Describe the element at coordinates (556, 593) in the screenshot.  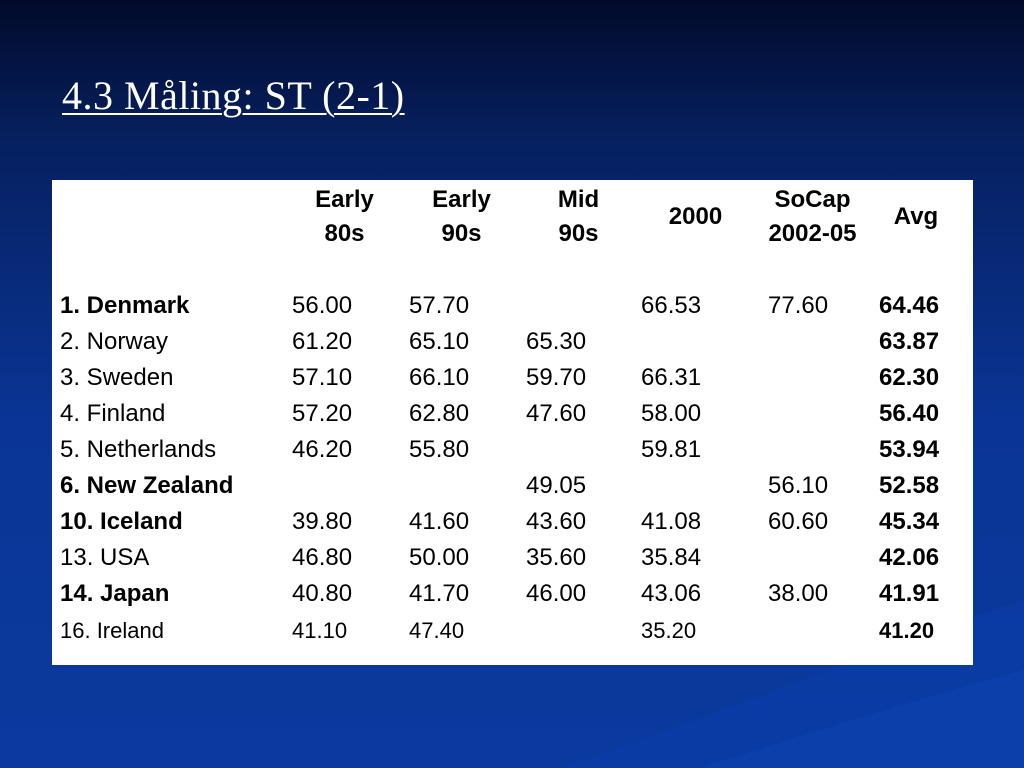
I see `value-cell: 46.00` at that location.